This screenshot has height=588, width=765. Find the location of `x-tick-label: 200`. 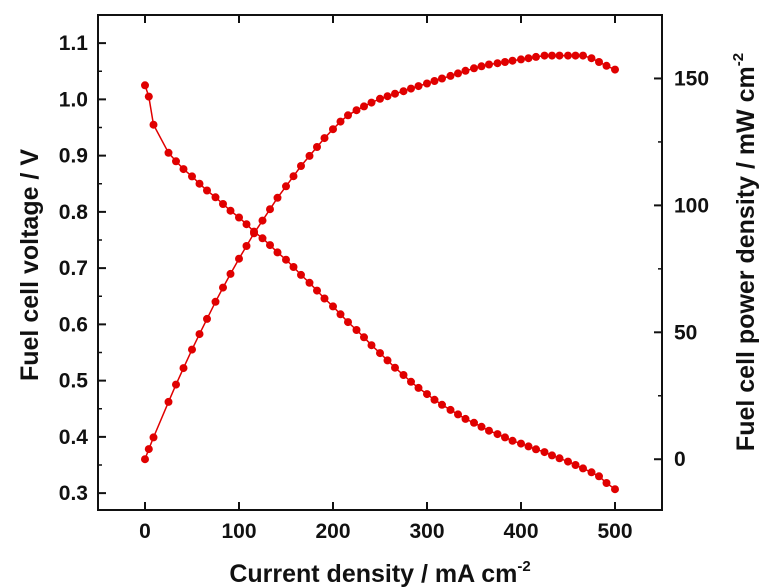

x-tick-label: 200 is located at coordinates (332, 531).